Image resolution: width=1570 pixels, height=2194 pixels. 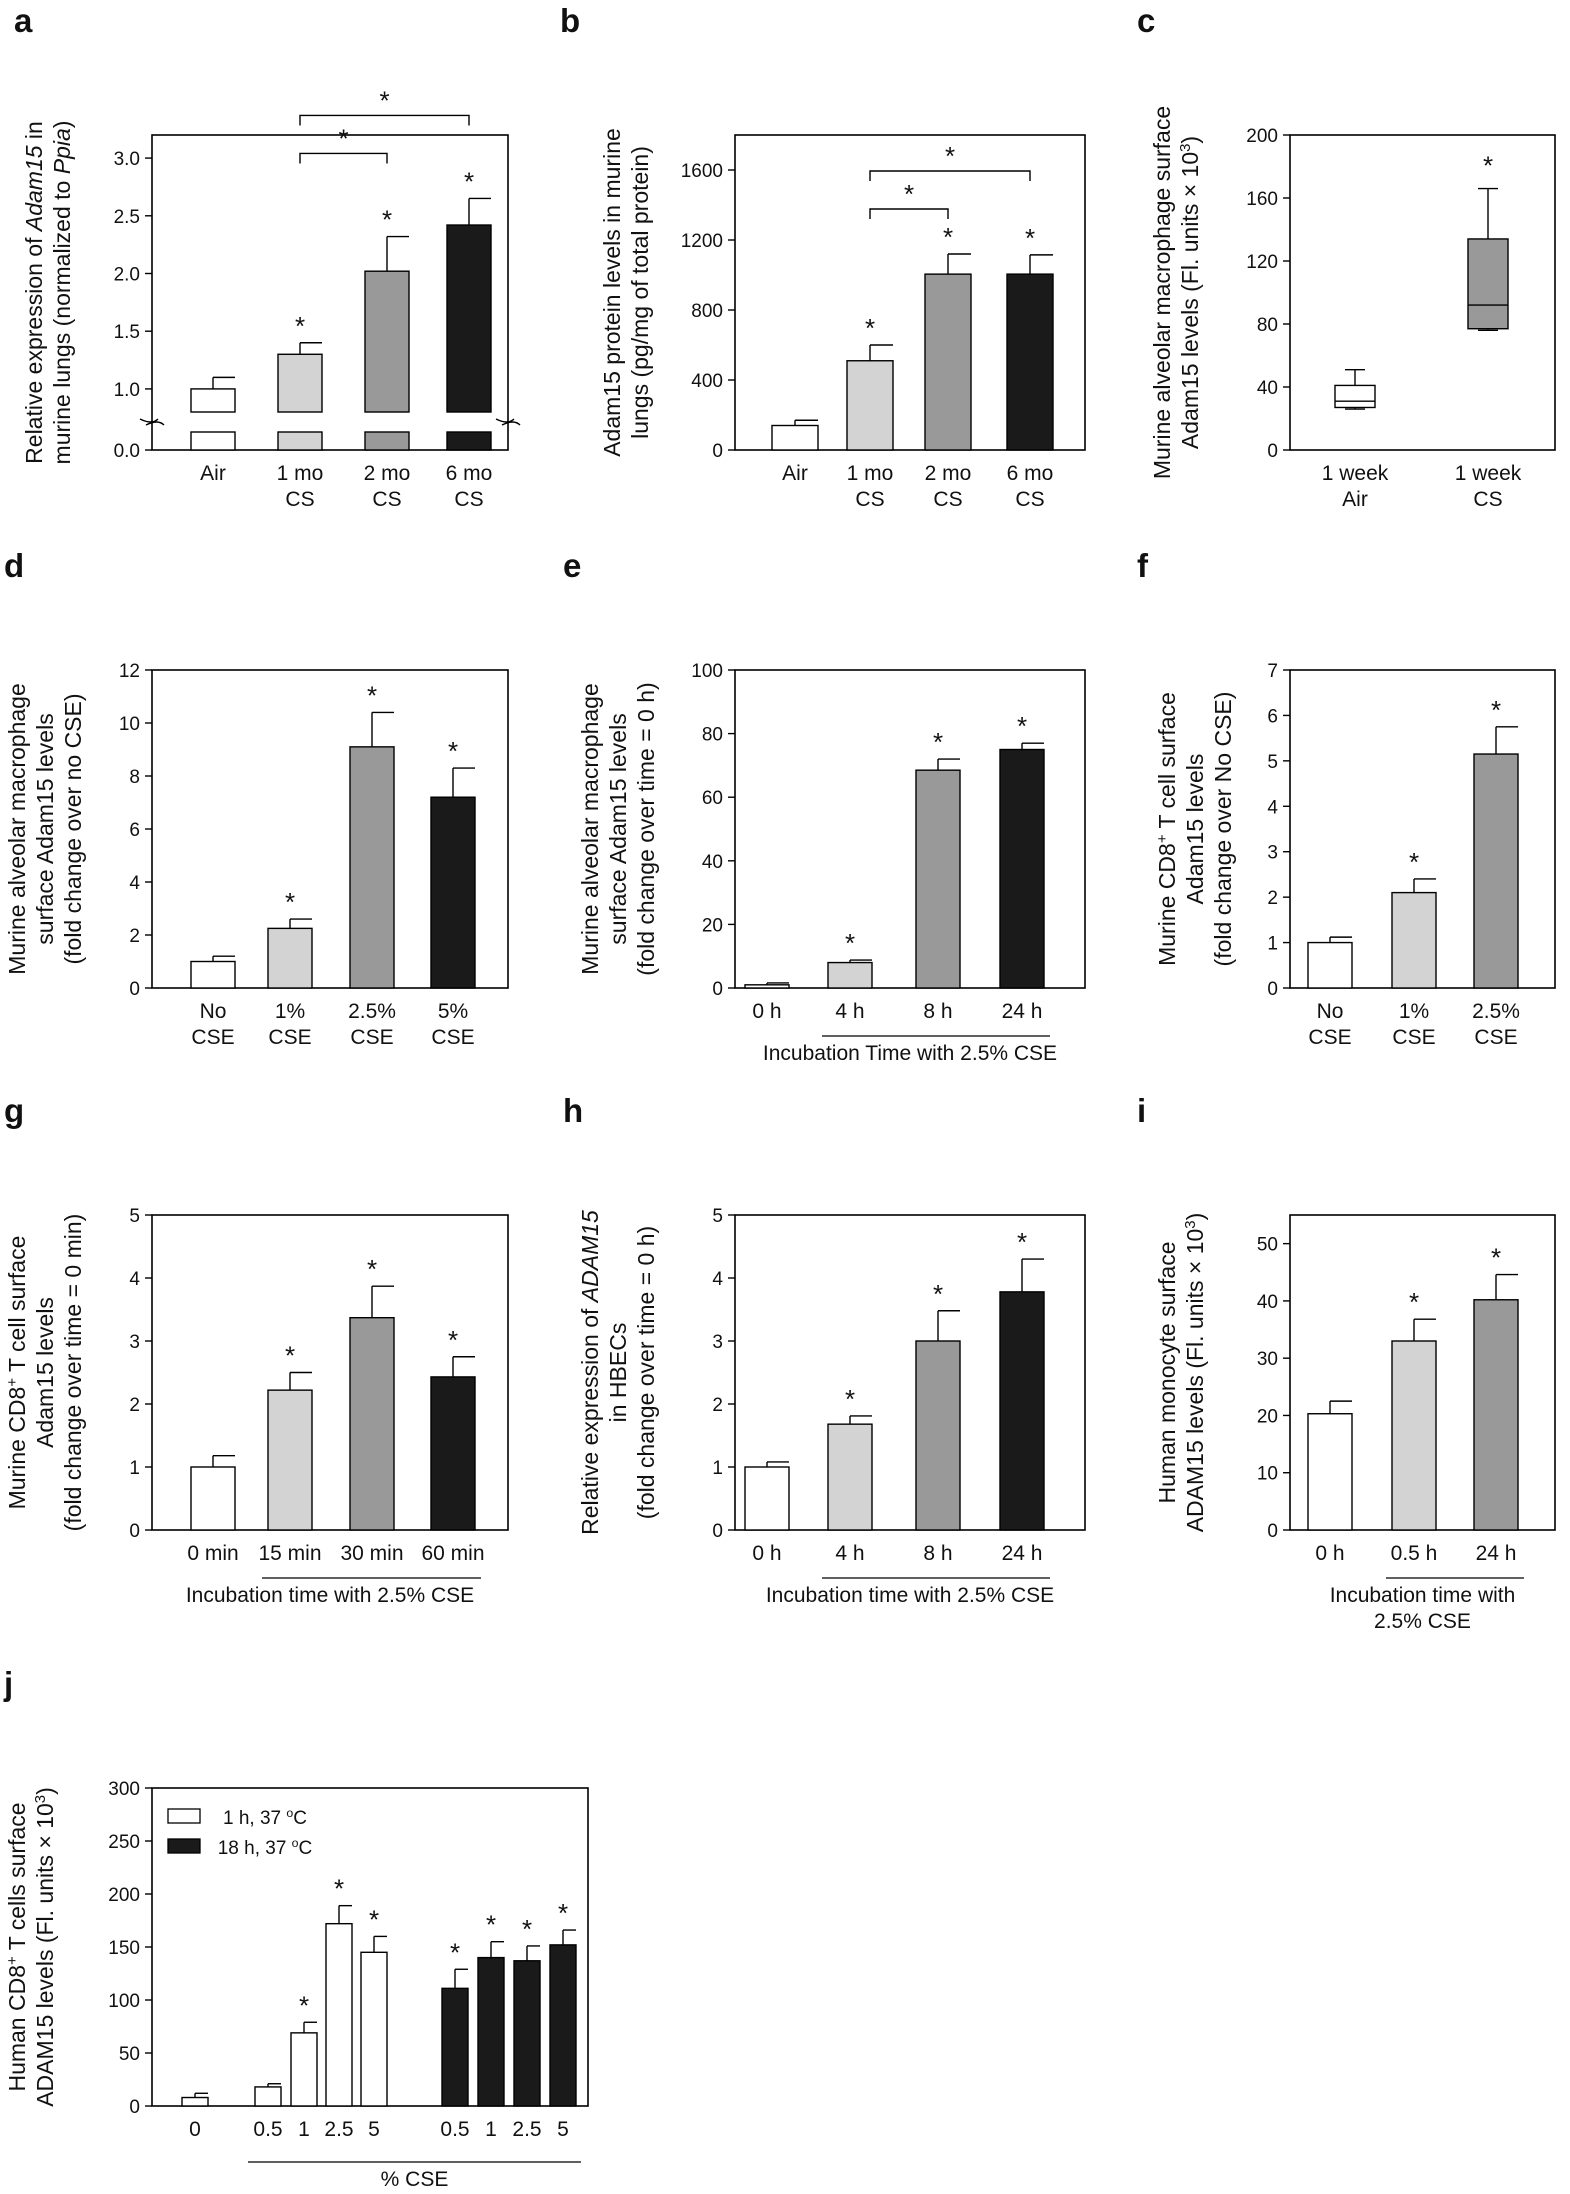 What do you see at coordinates (1022, 1553) in the screenshot?
I see `x-category-label: 24 h` at bounding box center [1022, 1553].